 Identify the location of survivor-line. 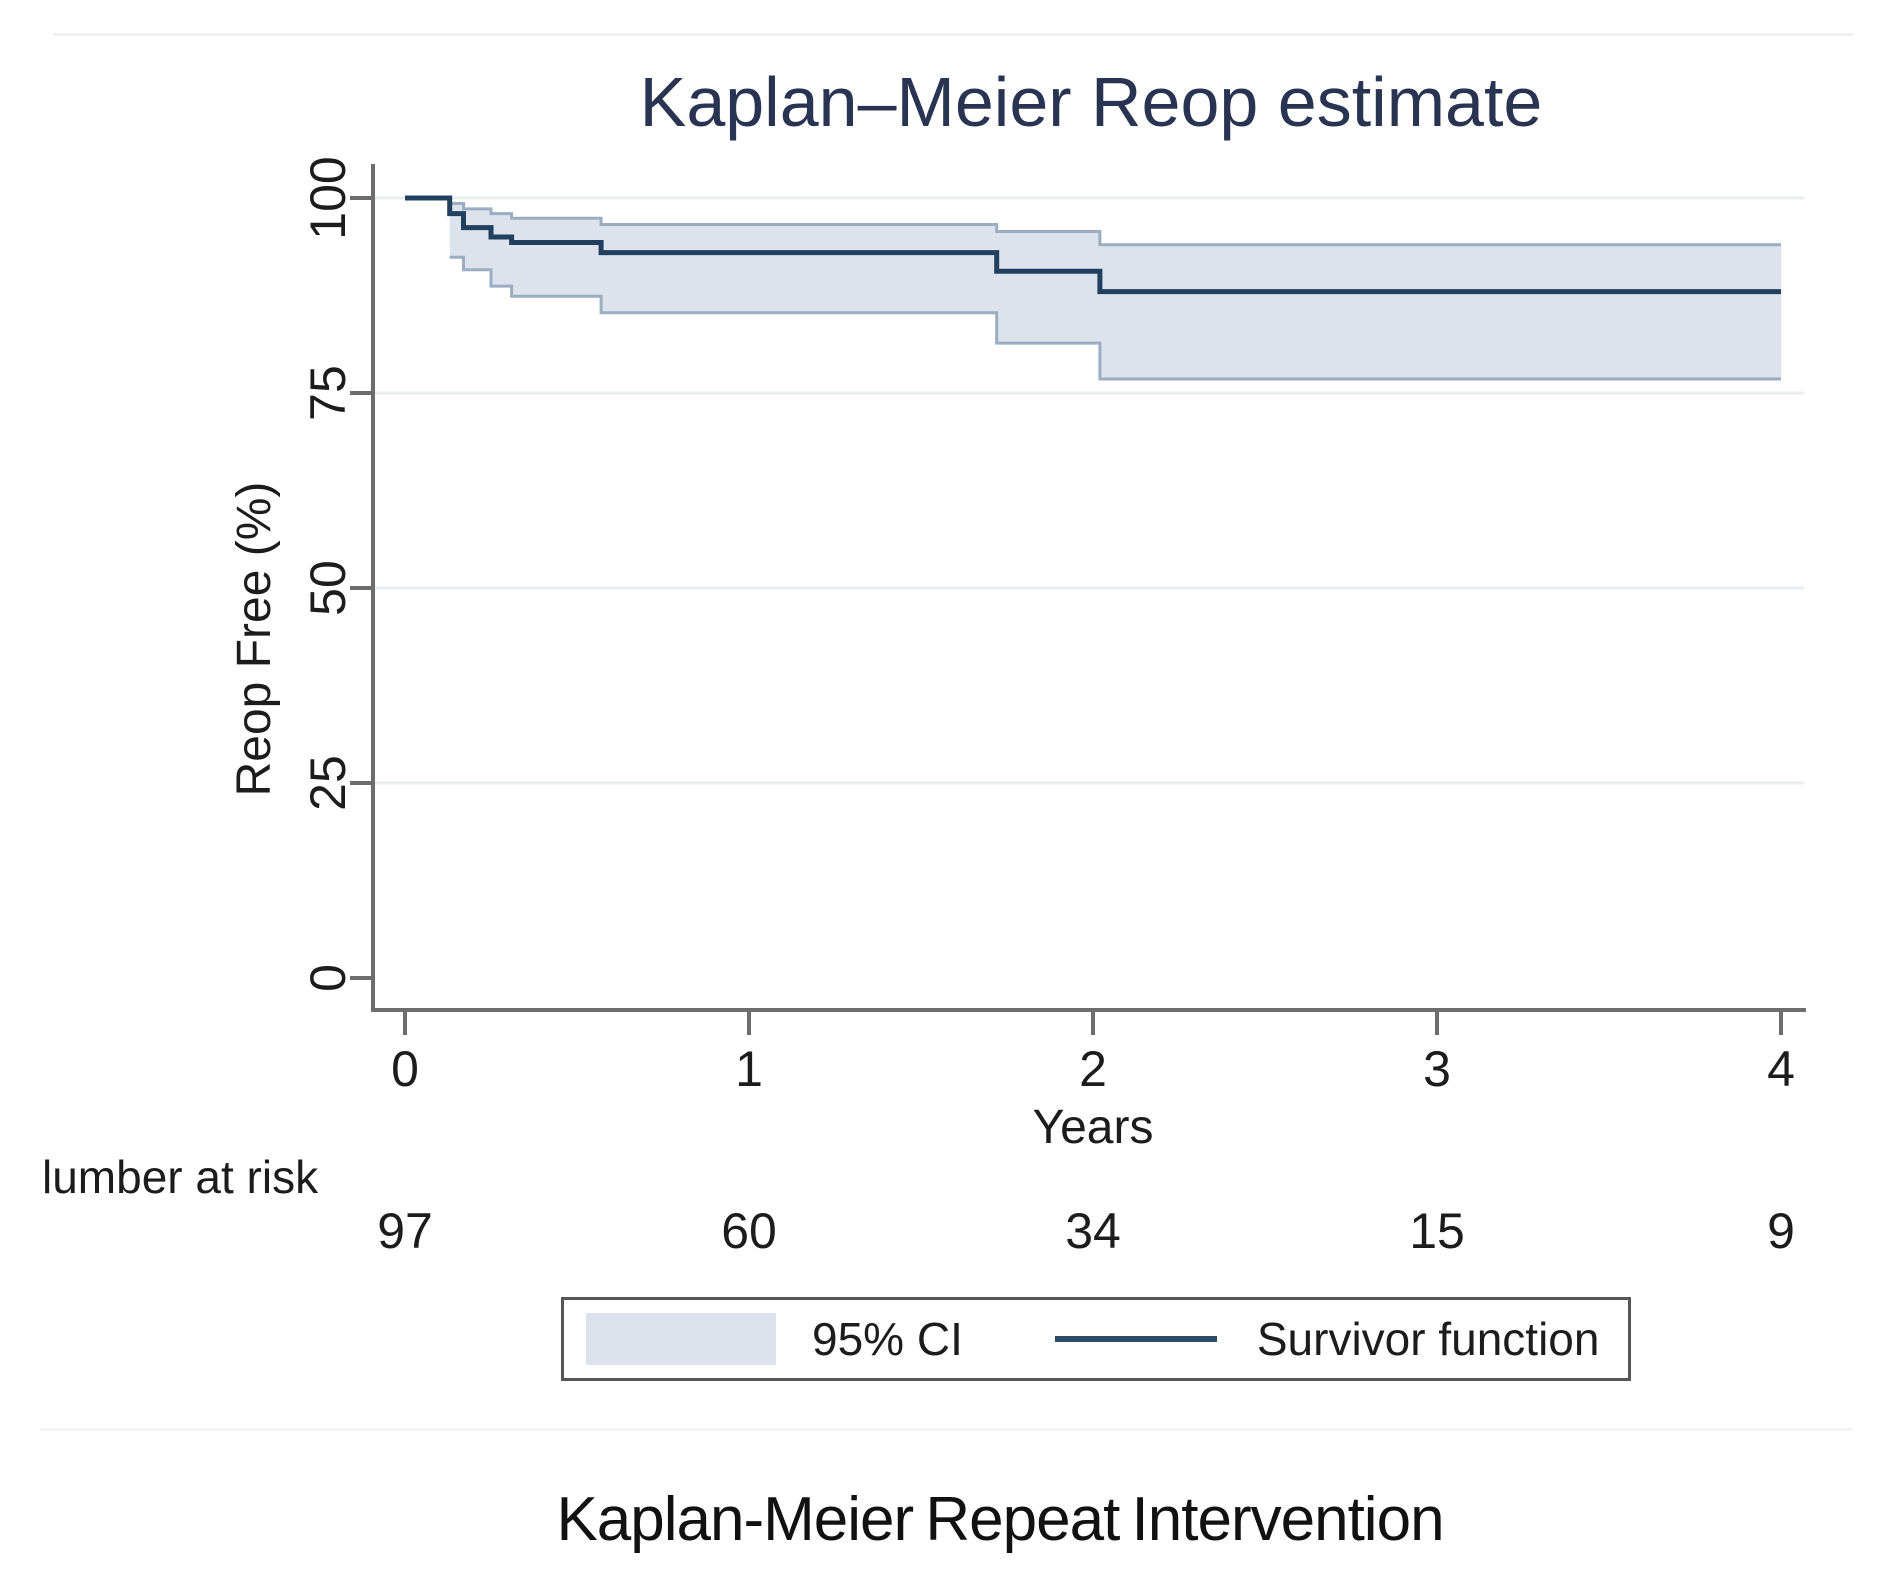
(1093, 245).